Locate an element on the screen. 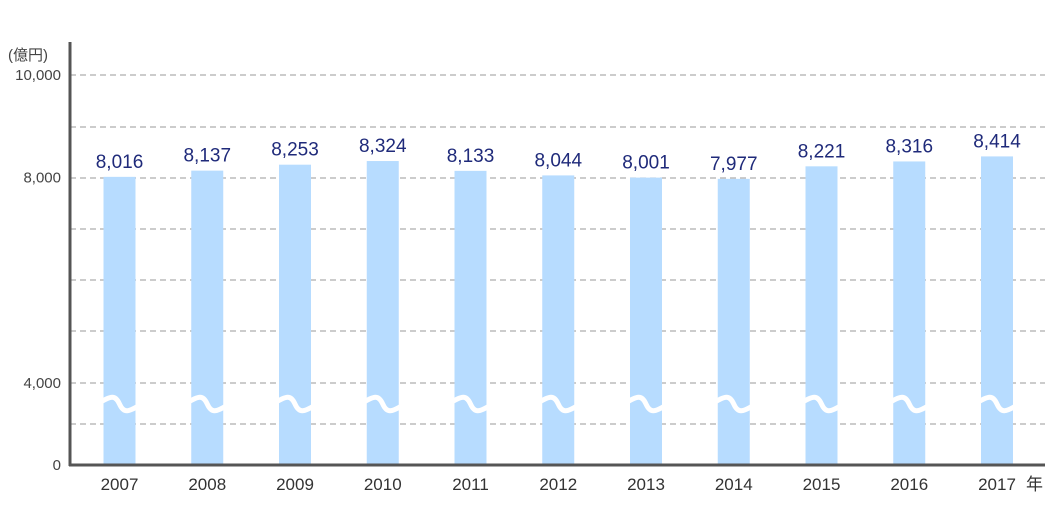 The image size is (1060, 509). data-label: 8,001 is located at coordinates (646, 163).